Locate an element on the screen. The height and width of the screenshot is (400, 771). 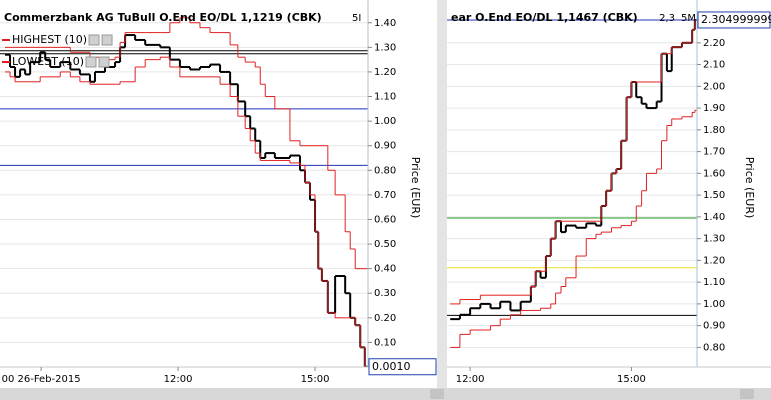
y-tick-label: 1.90 is located at coordinates (714, 108).